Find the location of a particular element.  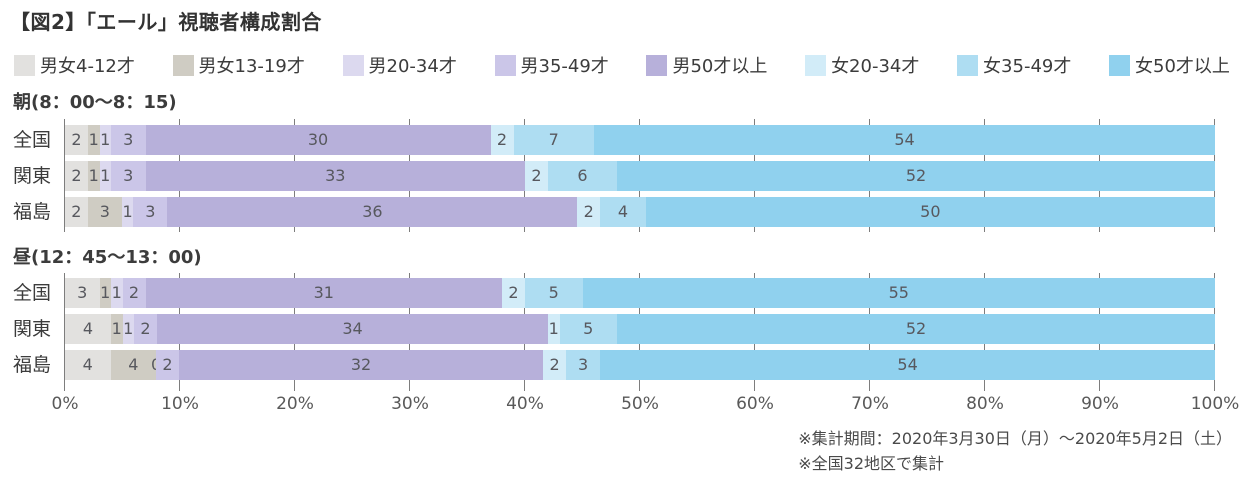

bar-segment: 6 is located at coordinates (582, 176).